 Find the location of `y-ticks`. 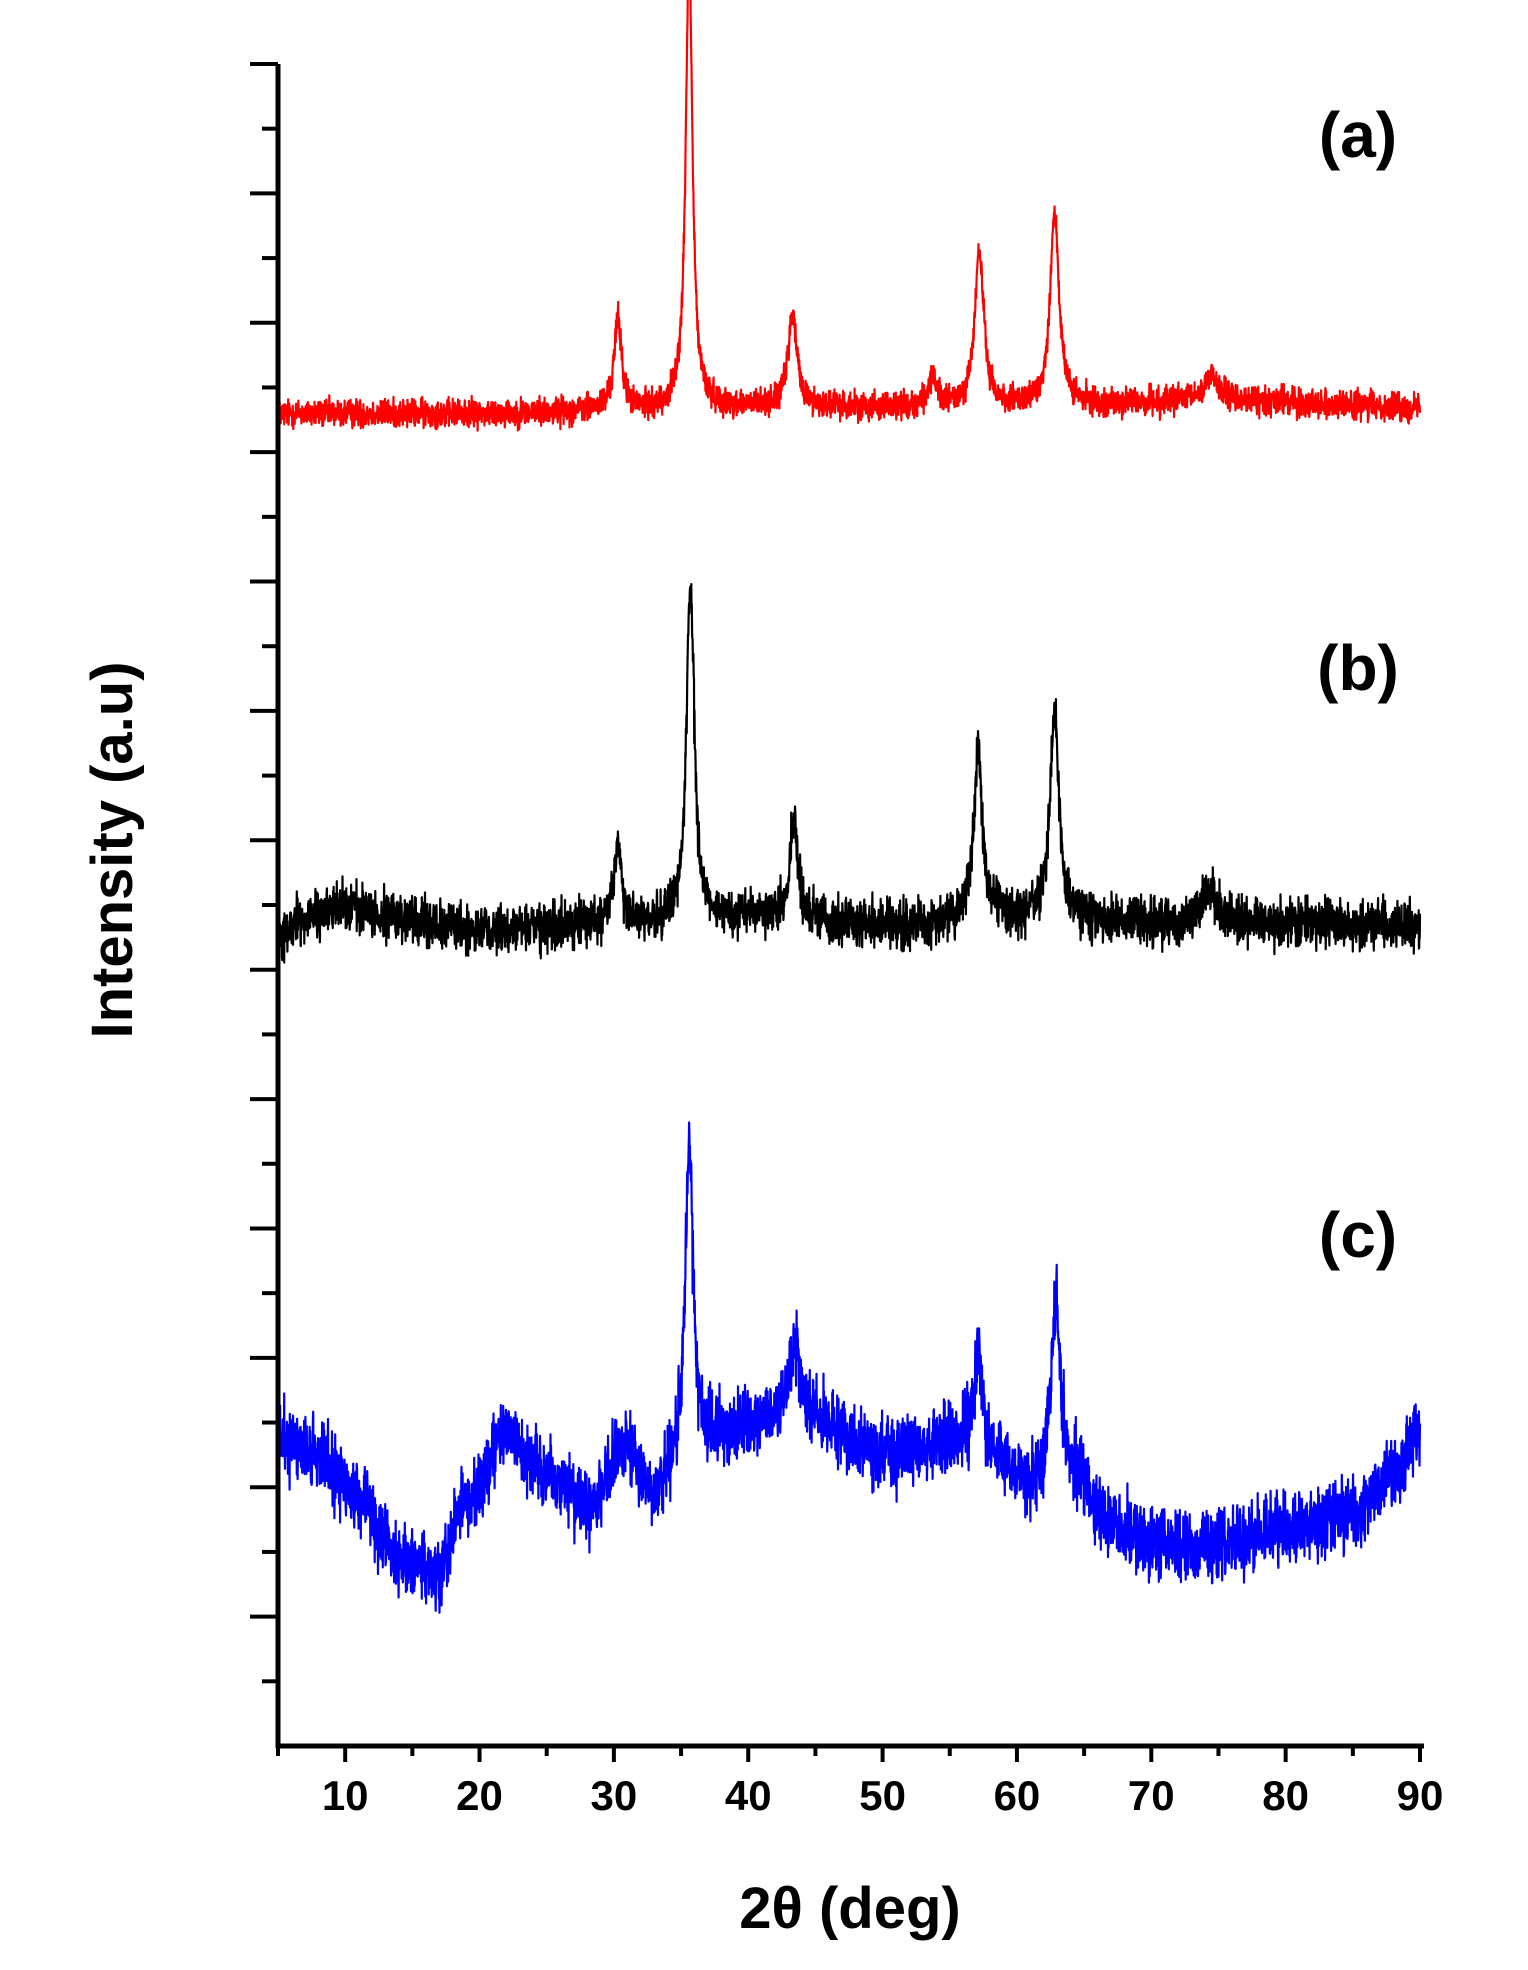

y-ticks is located at coordinates (264, 873).